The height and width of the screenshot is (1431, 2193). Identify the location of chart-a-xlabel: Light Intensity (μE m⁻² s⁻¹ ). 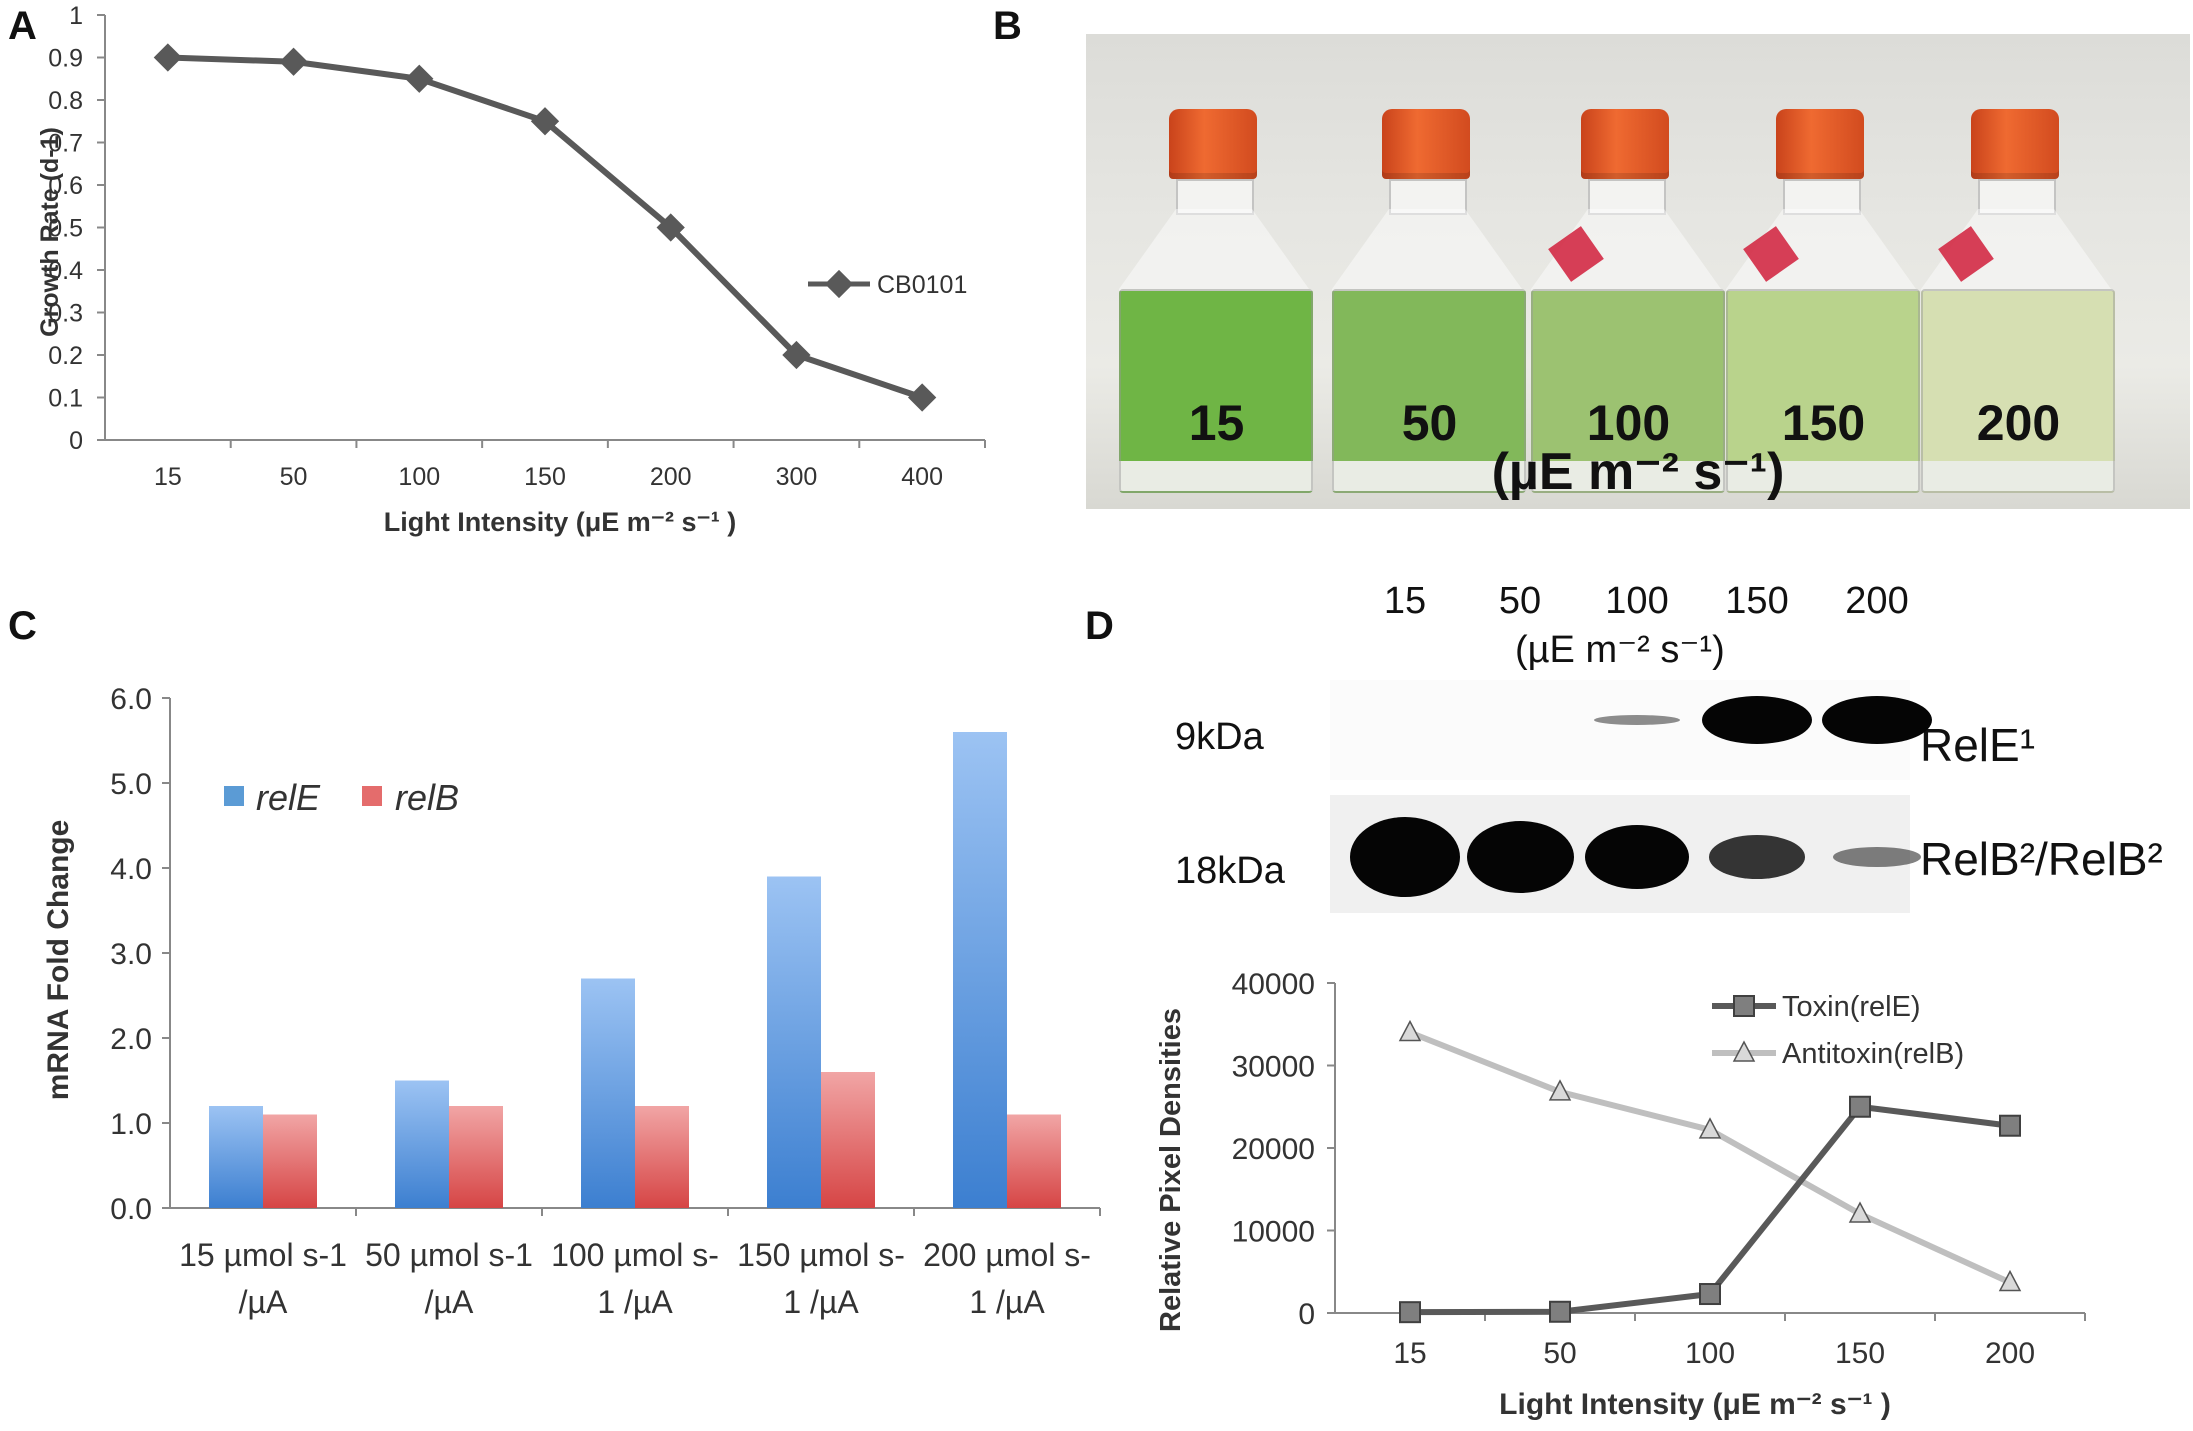
(560, 522).